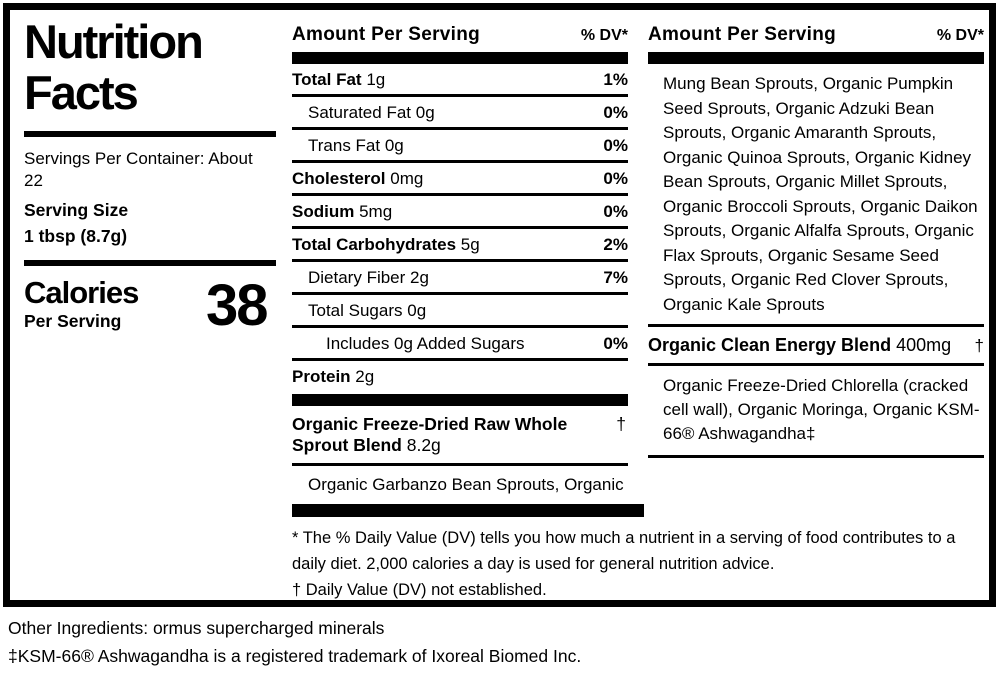 Image resolution: width=1000 pixels, height=673 pixels. Describe the element at coordinates (924, 345) in the screenshot. I see `energy-blend-amount: 400mg` at that location.